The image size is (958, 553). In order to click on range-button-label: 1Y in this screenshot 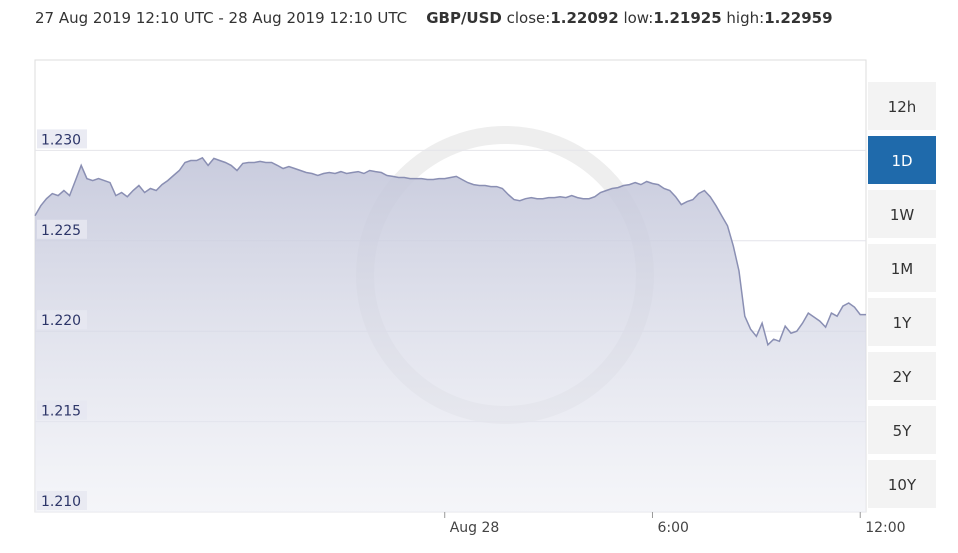, I will do `click(903, 323)`.